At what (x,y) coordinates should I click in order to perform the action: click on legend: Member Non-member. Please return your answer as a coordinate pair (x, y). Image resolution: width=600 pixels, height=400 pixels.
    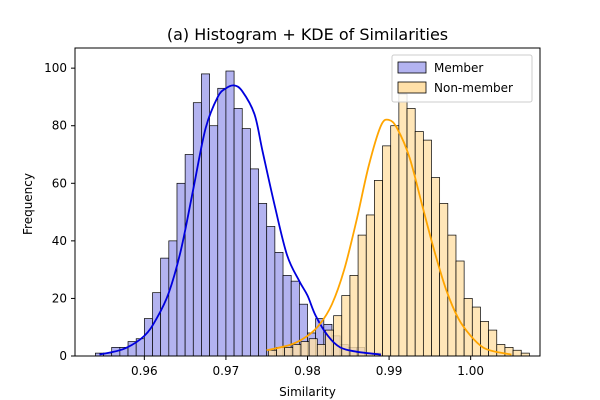
    Looking at the image, I should click on (462, 78).